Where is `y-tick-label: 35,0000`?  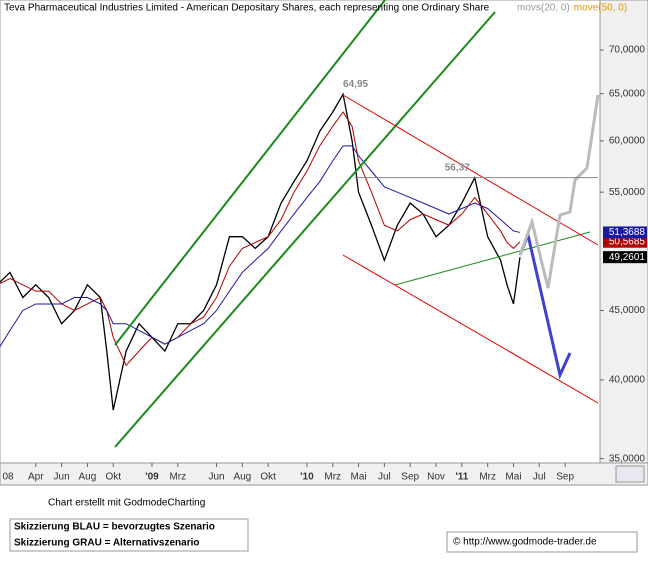
y-tick-label: 35,0000 is located at coordinates (627, 458).